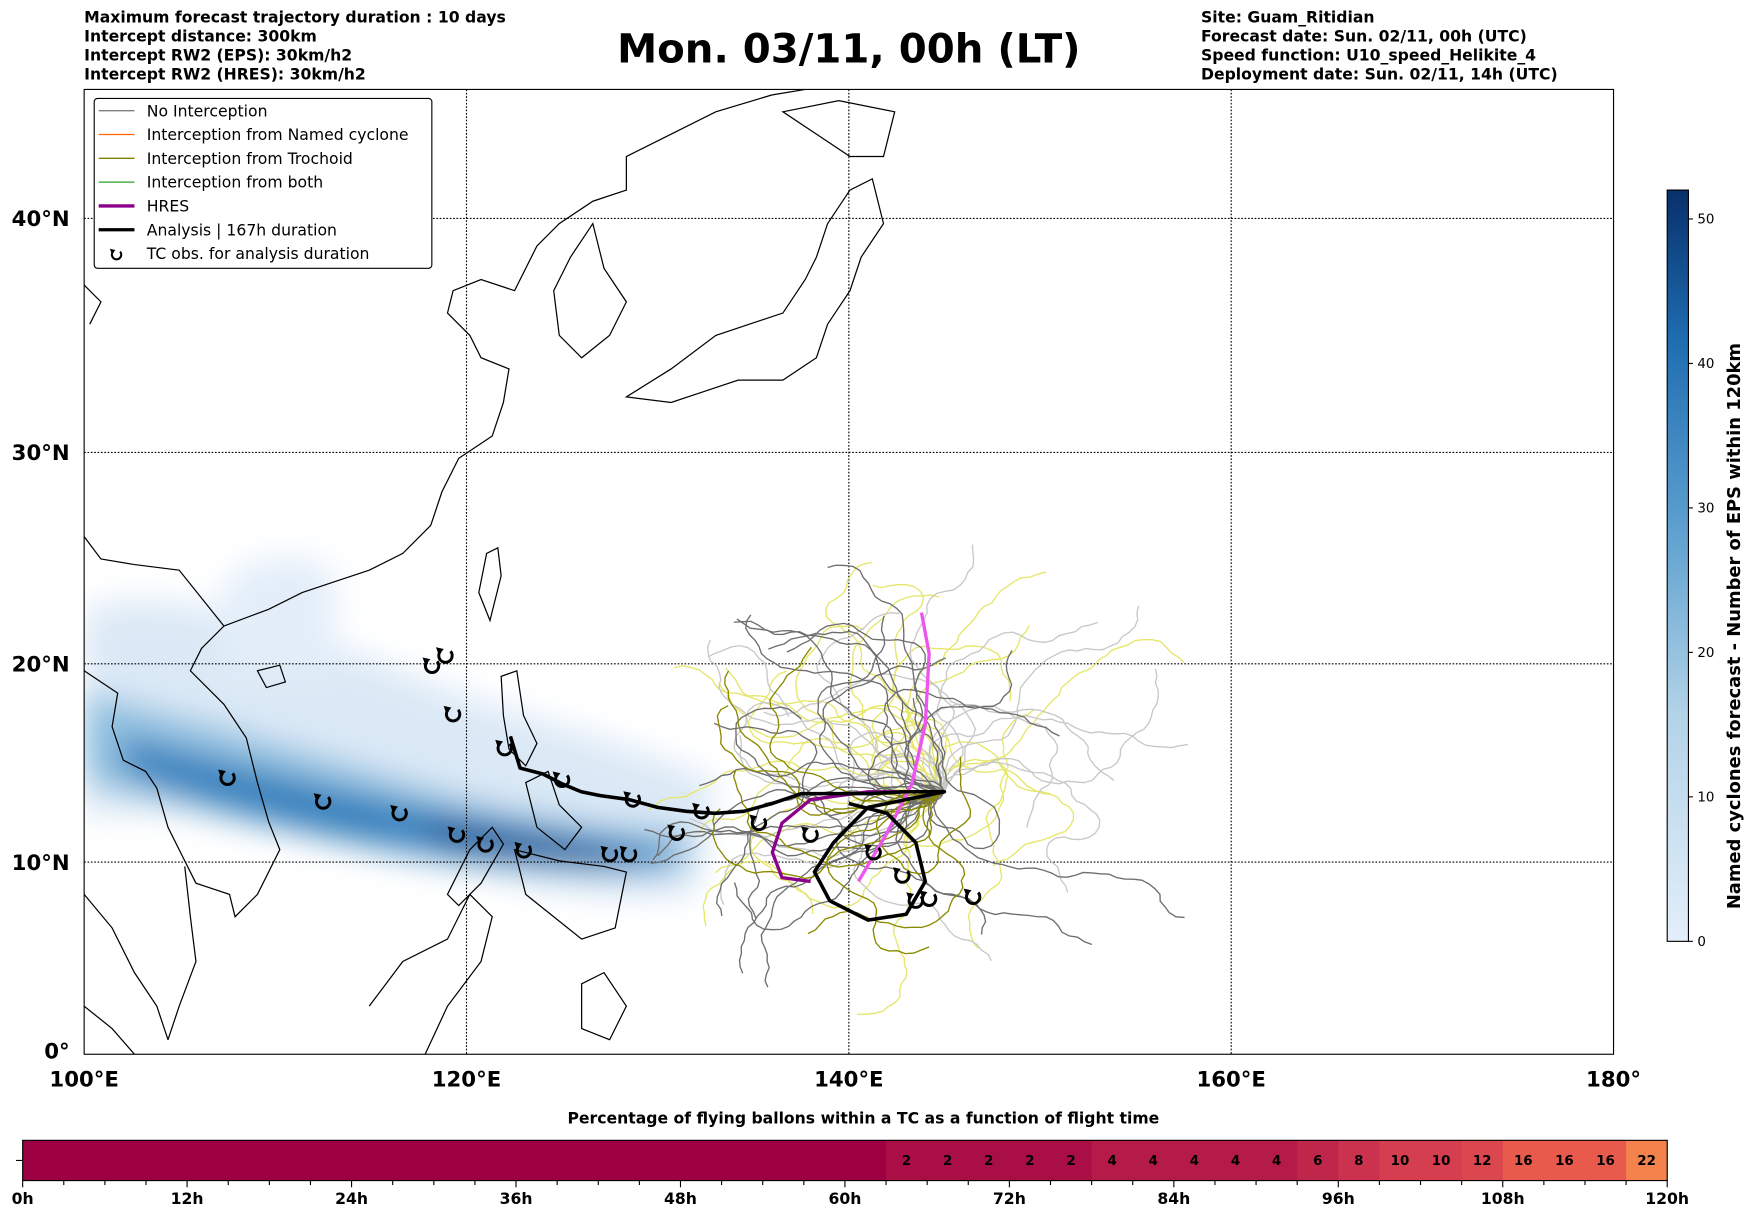 This screenshot has height=1213, width=1748. What do you see at coordinates (1482, 1161) in the screenshot?
I see `flight-bar-value: 12` at bounding box center [1482, 1161].